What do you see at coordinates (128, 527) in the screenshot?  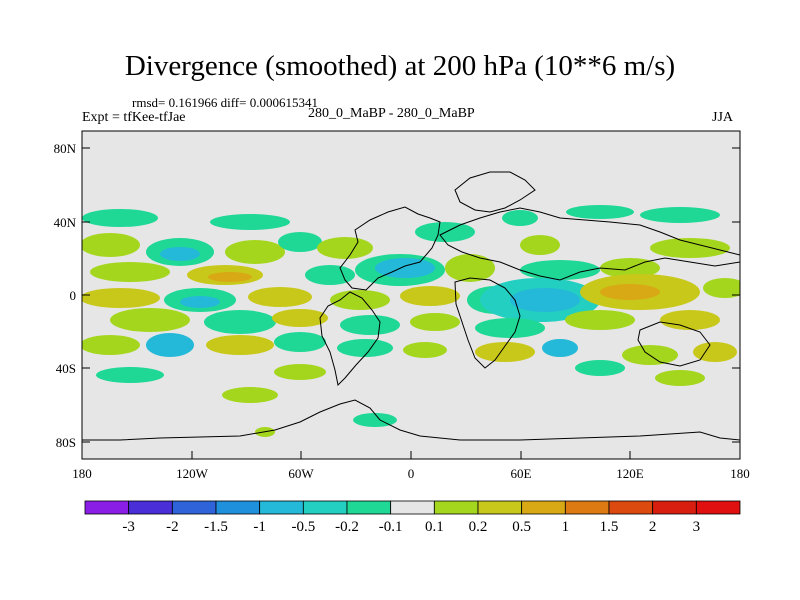 I see `colorbar-label: -3` at bounding box center [128, 527].